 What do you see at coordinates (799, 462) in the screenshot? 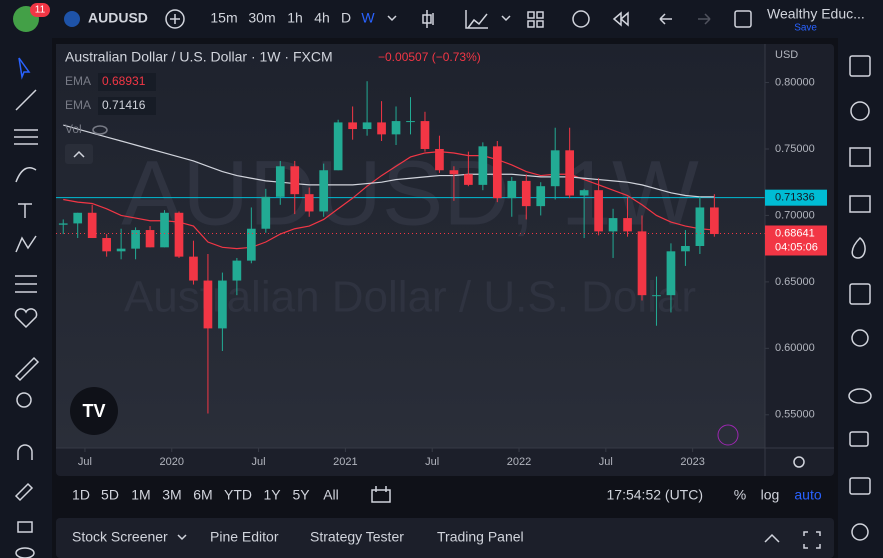
I see `settings-icon` at bounding box center [799, 462].